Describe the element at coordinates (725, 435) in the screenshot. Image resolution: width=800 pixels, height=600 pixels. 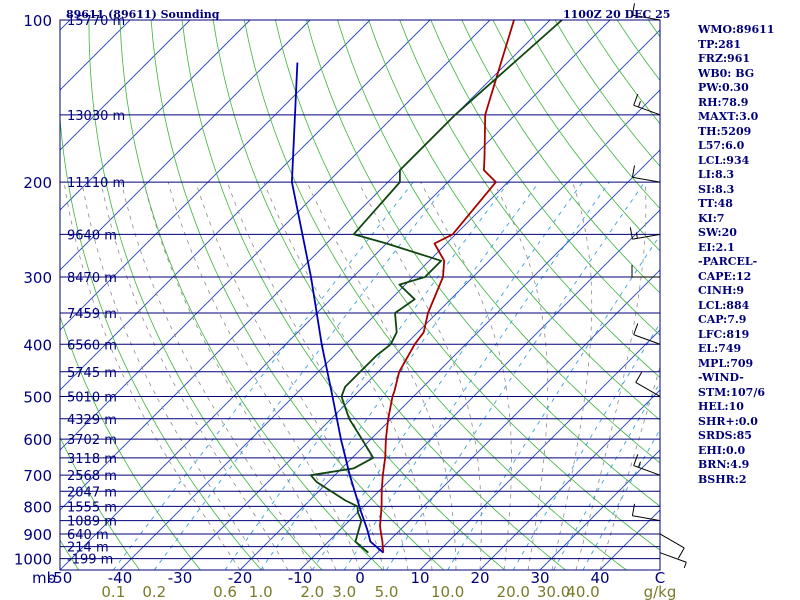
I see `index-entry: SRDS:85` at that location.